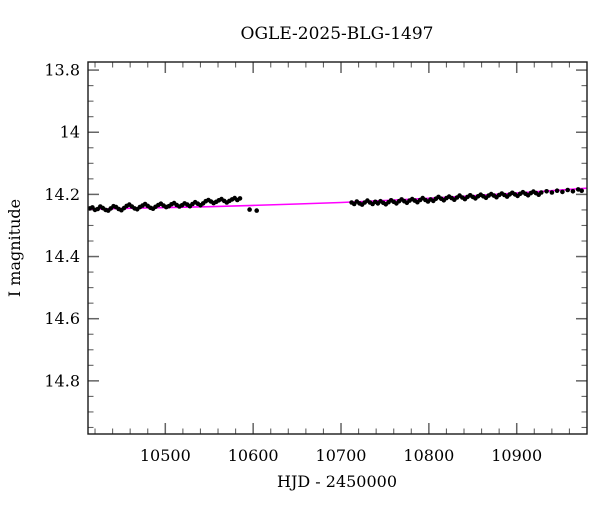 This screenshot has height=512, width=600. What do you see at coordinates (337, 481) in the screenshot?
I see `x-axis-label: HJD - 2450000` at bounding box center [337, 481].